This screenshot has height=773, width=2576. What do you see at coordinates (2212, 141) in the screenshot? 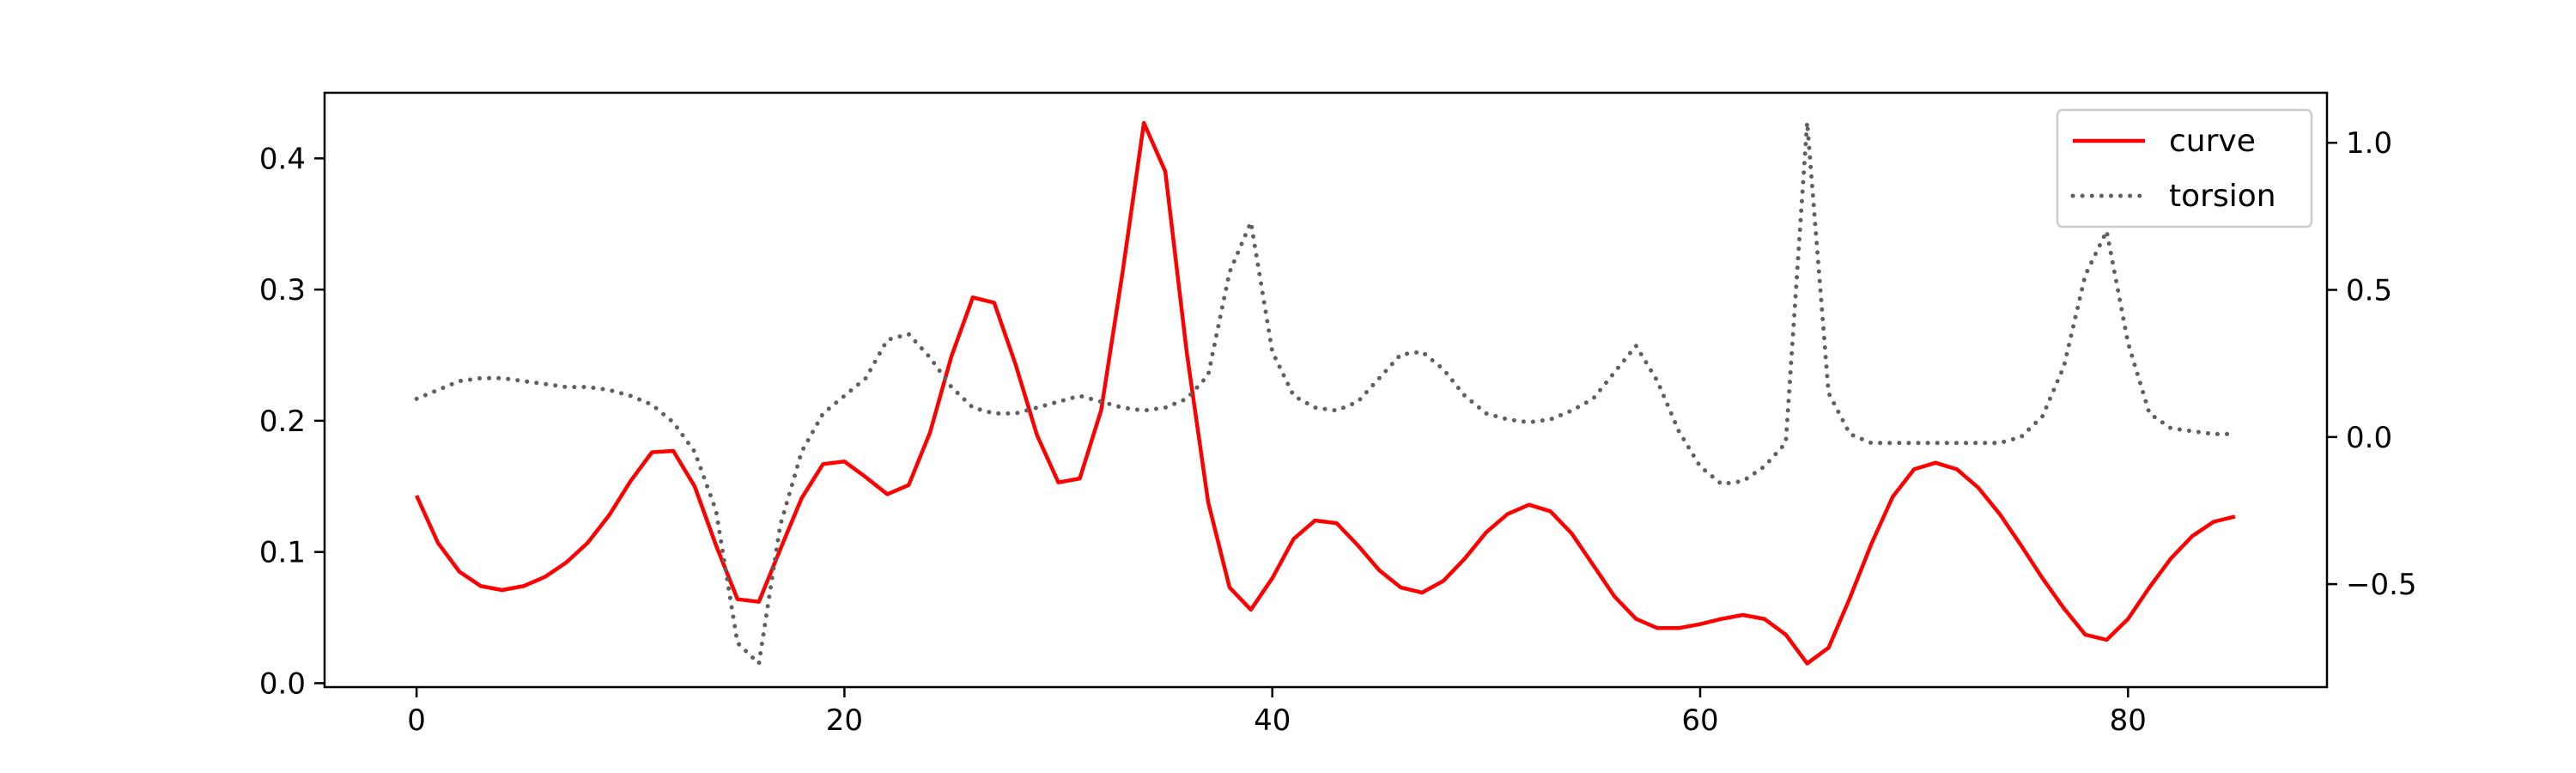
I see `legend-label-curve: curve` at bounding box center [2212, 141].